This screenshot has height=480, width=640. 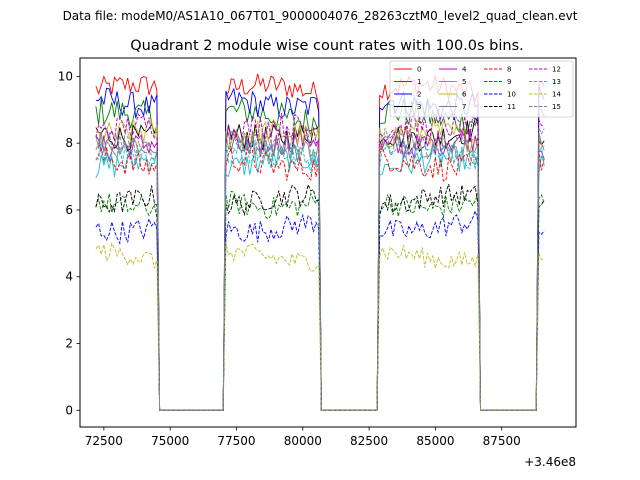 I want to click on legend-label-7: 7, so click(x=464, y=107).